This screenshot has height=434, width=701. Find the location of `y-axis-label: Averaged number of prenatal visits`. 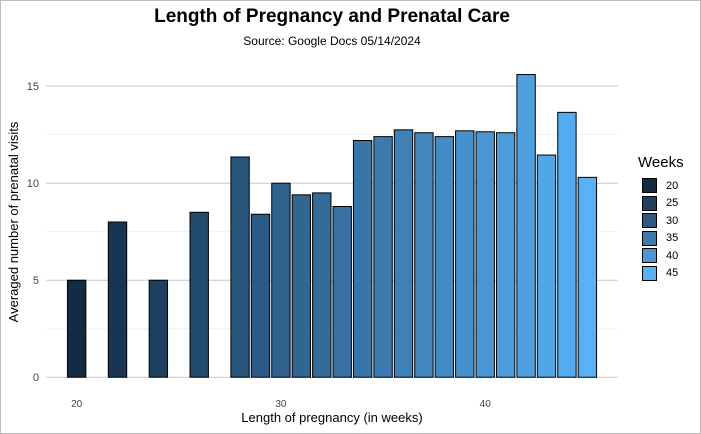

y-axis-label: Averaged number of prenatal visits is located at coordinates (13, 221).